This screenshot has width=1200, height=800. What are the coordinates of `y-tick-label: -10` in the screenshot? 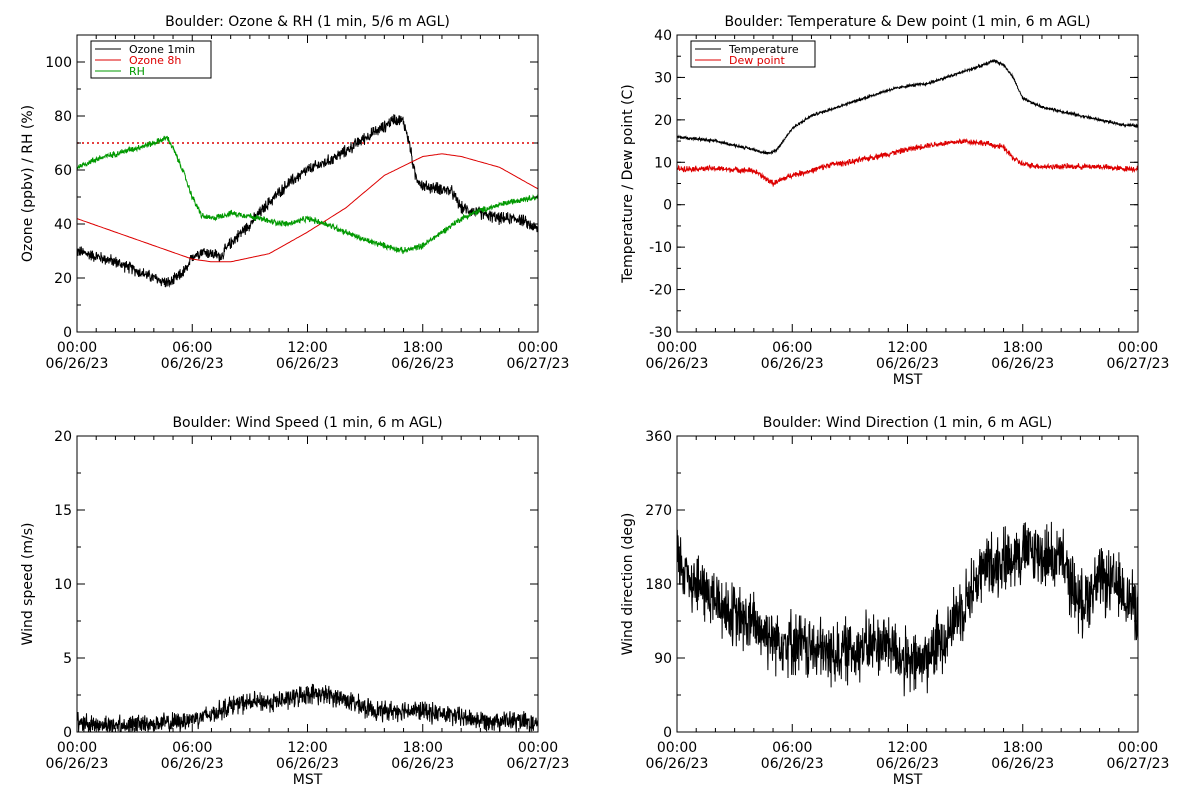 It's located at (660, 248).